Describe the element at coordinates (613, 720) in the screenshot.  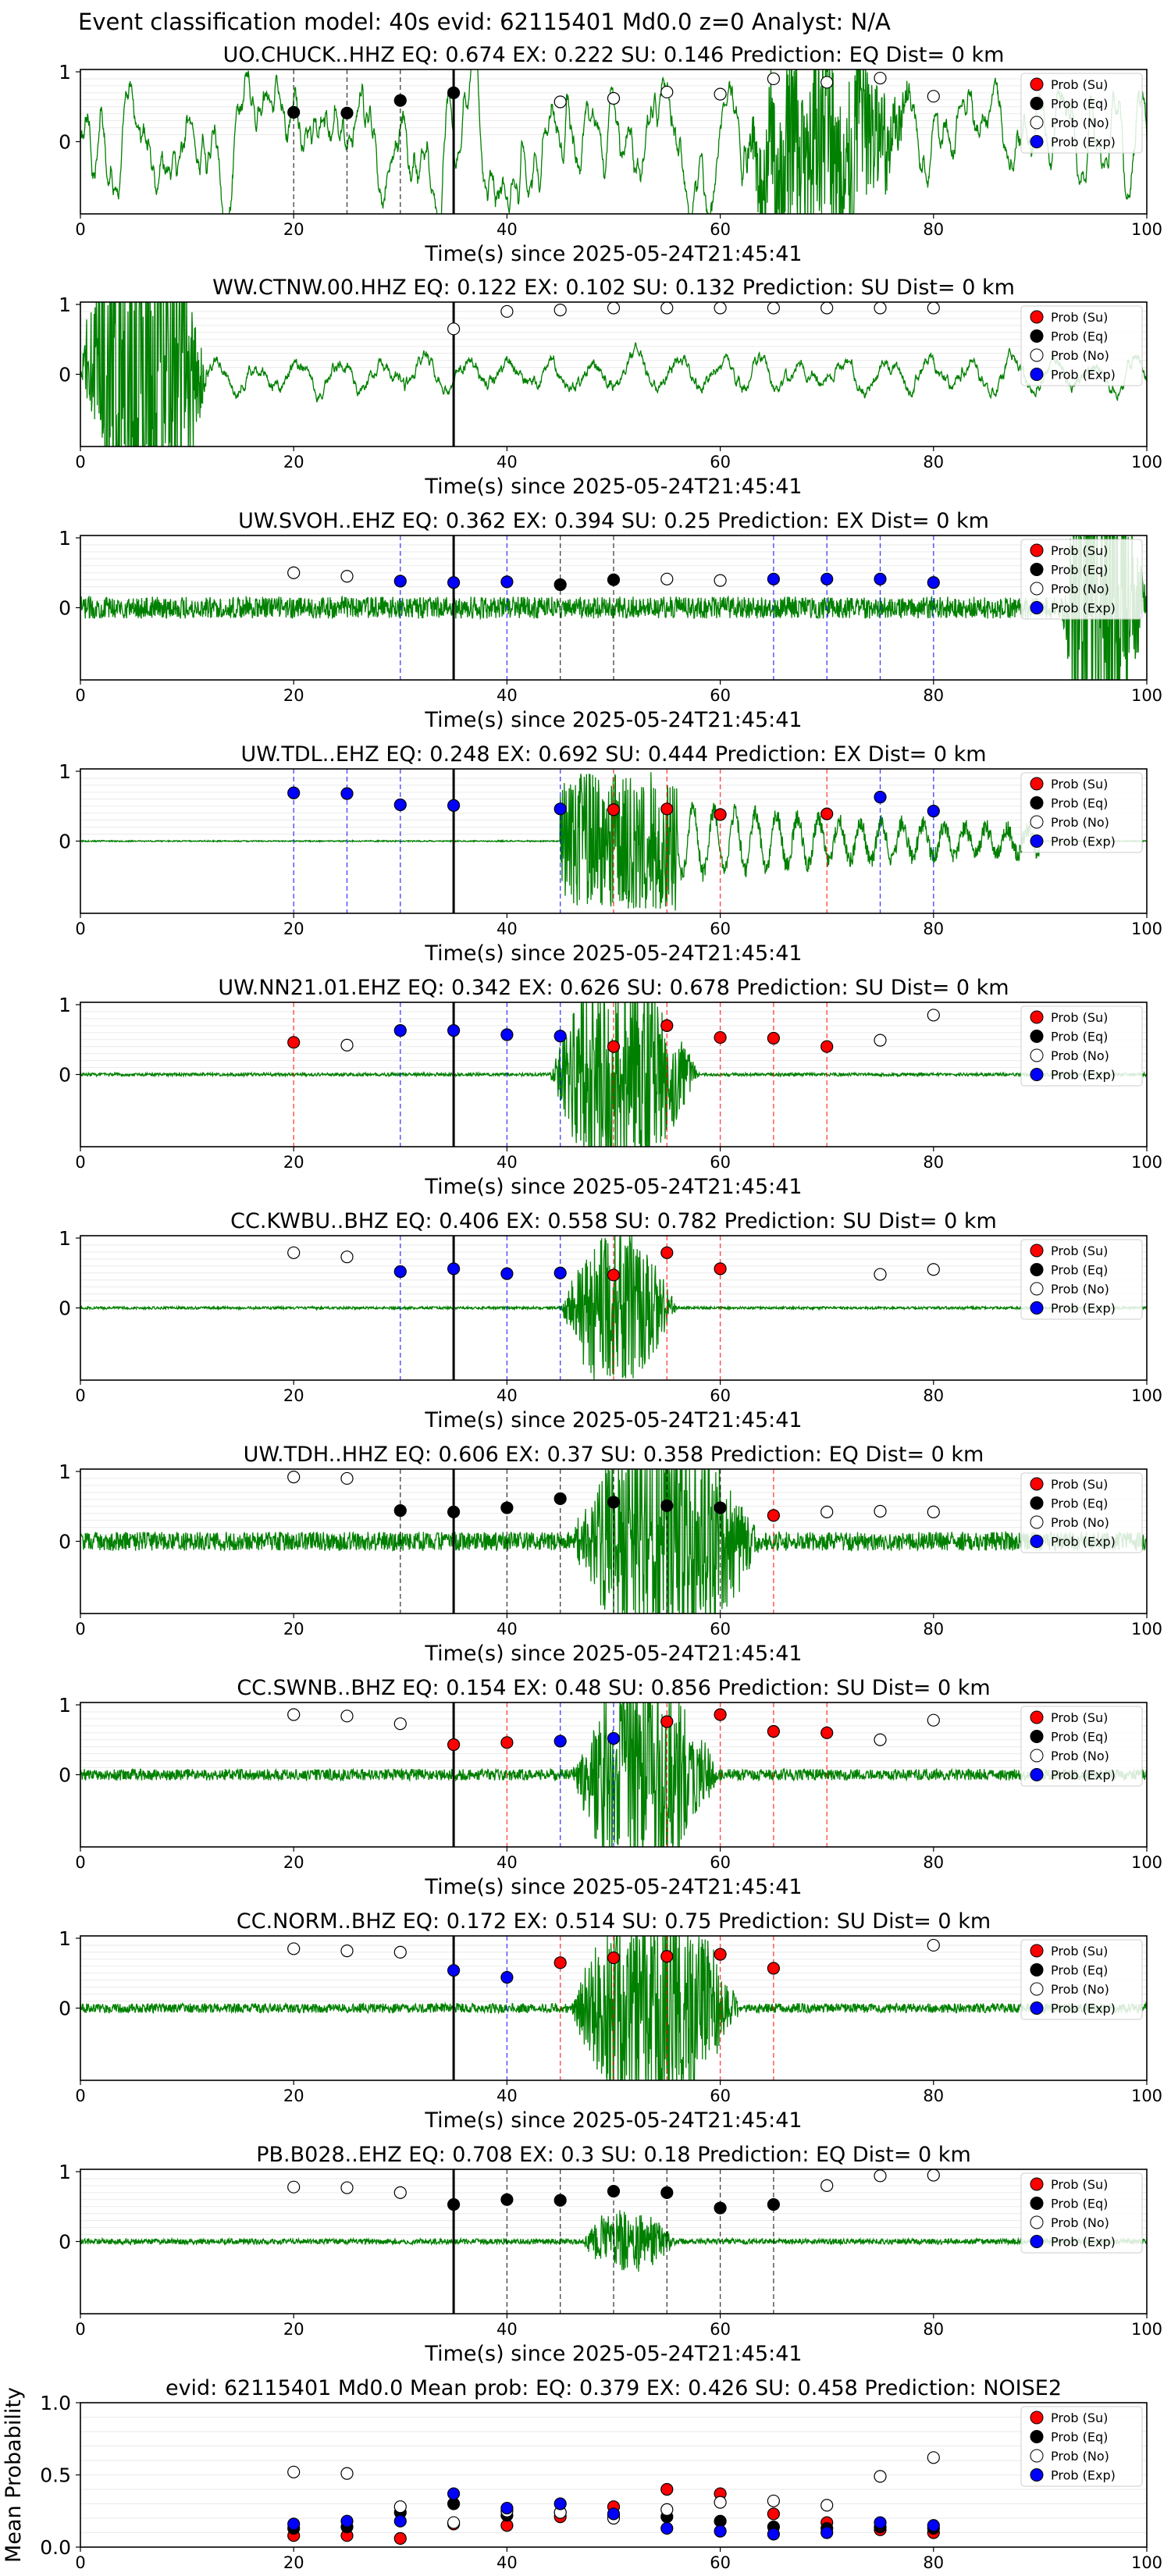
I see `x-axis-label: Time(s) since 2025-05-24T21:45:41` at that location.